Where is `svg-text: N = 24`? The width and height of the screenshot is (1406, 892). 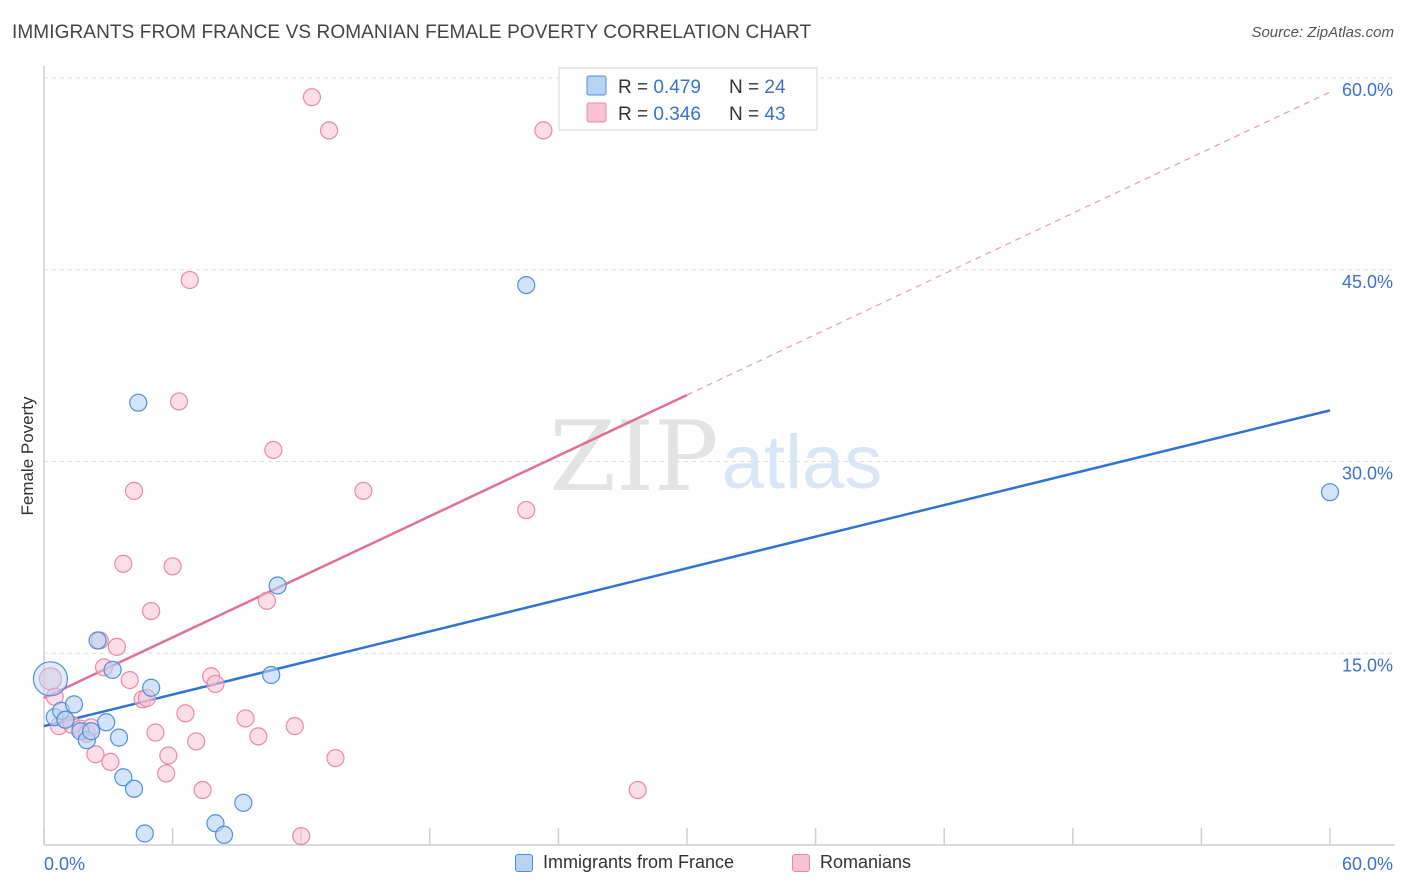 svg-text: N = 24 is located at coordinates (757, 87).